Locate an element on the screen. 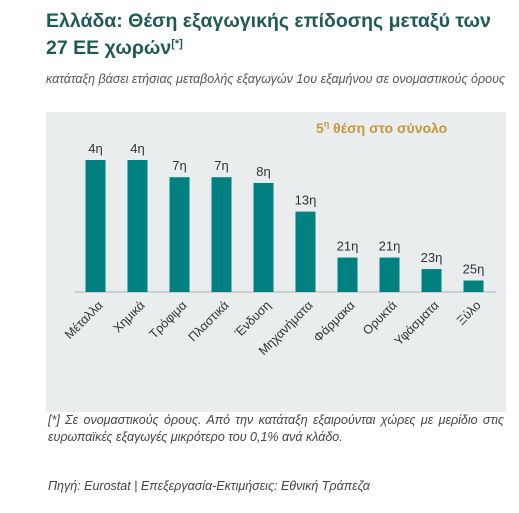  category-label-3: Πλαστικά is located at coordinates (209, 321).